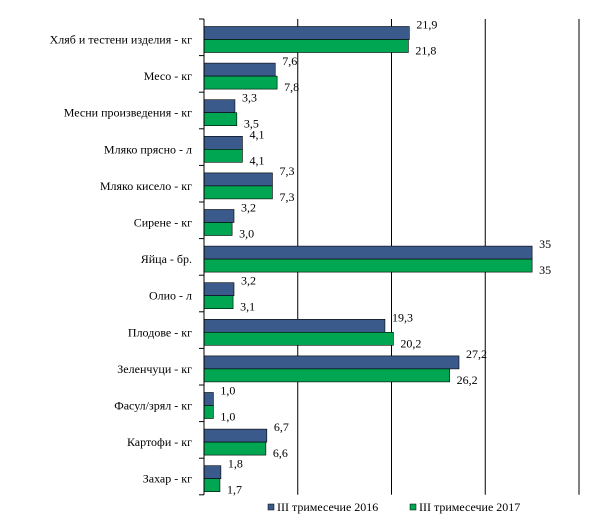 This screenshot has width=602, height=532. What do you see at coordinates (249, 98) in the screenshot?
I see `data-label: 3,3` at bounding box center [249, 98].